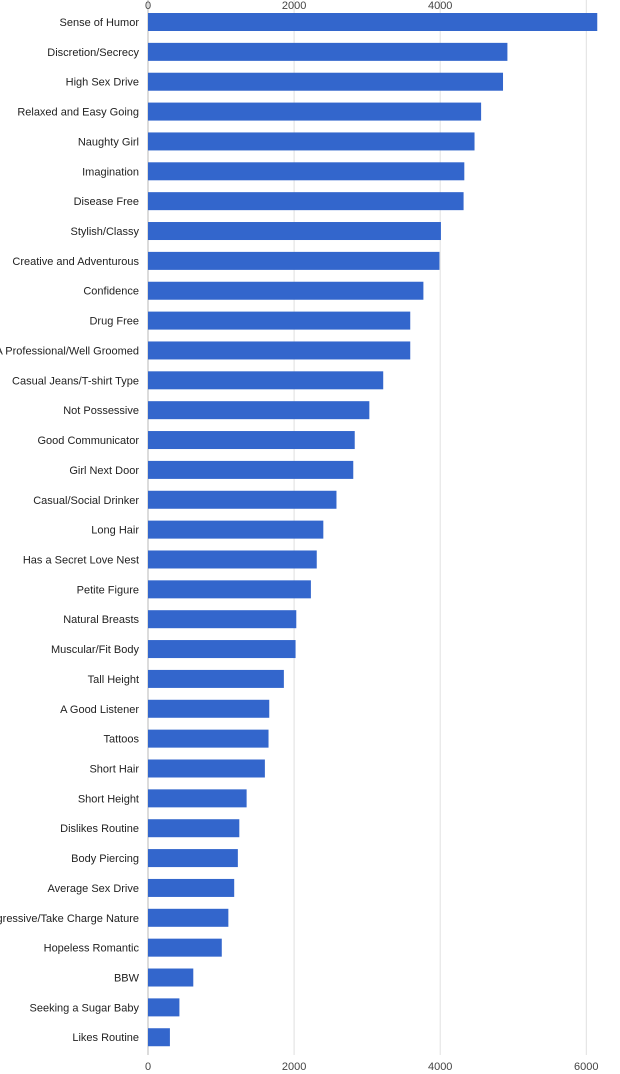  I want to click on category-label: Stylish/Classy, so click(105, 232).